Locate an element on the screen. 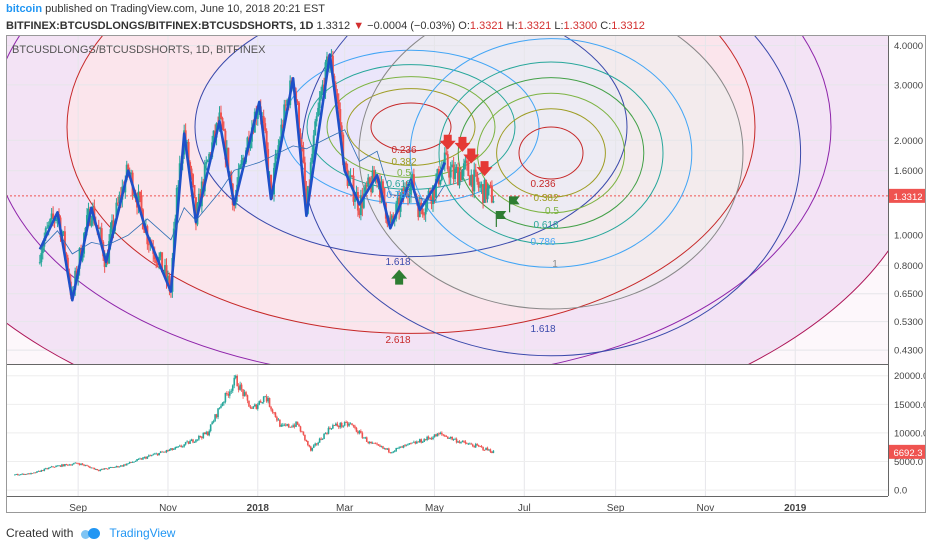 This screenshot has width=932, height=550. created-with-text: Created with is located at coordinates (40, 533).